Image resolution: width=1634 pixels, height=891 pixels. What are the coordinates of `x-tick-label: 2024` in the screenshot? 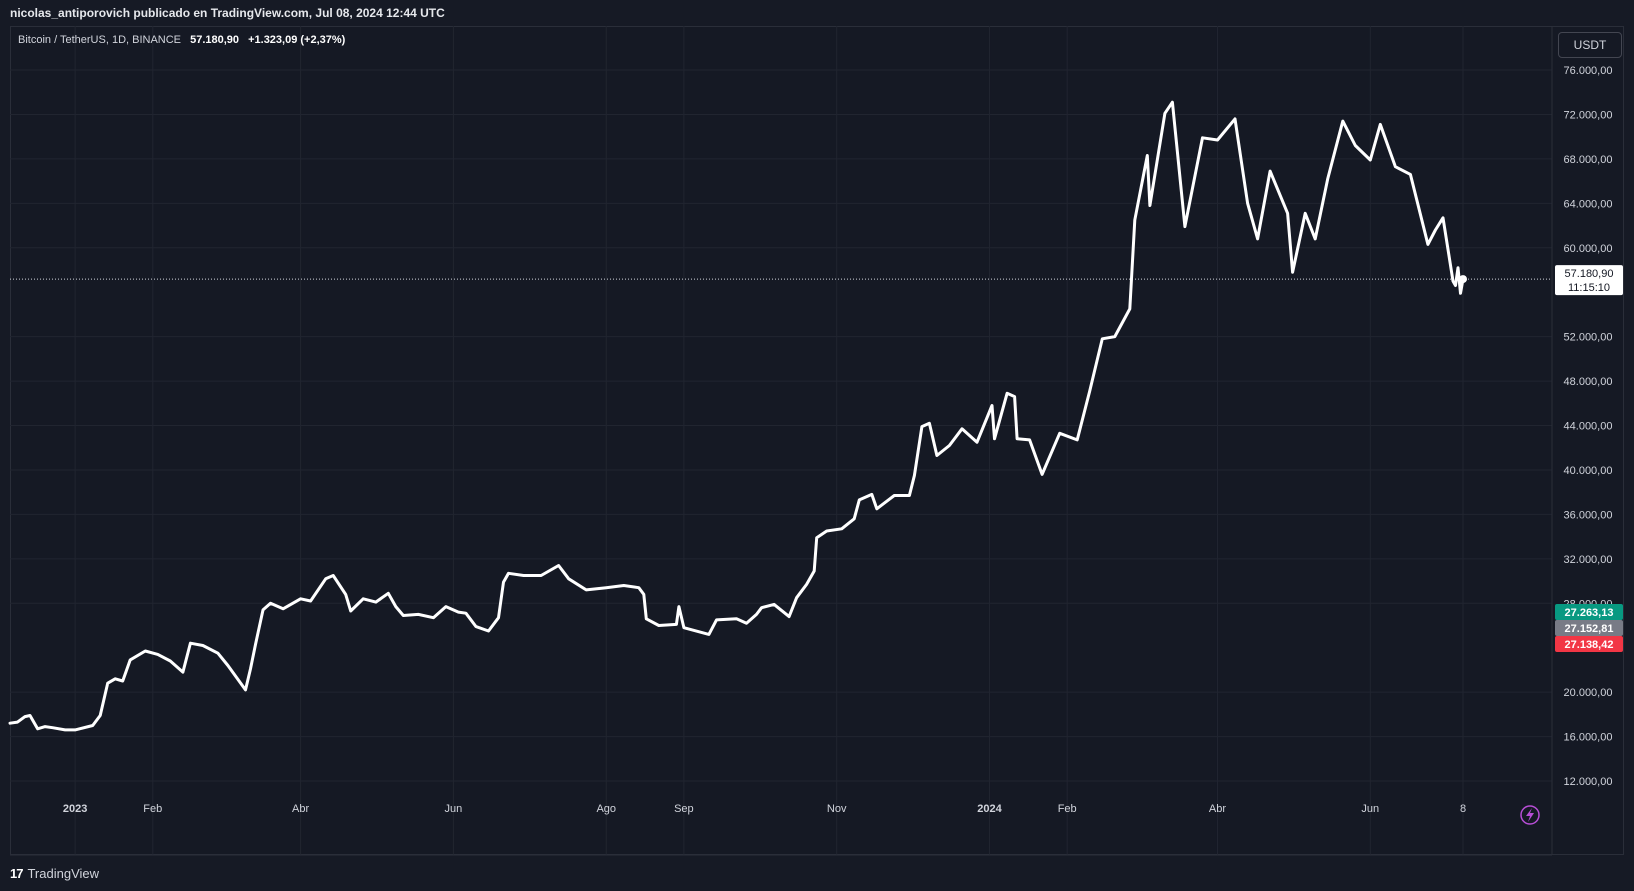 It's located at (989, 809).